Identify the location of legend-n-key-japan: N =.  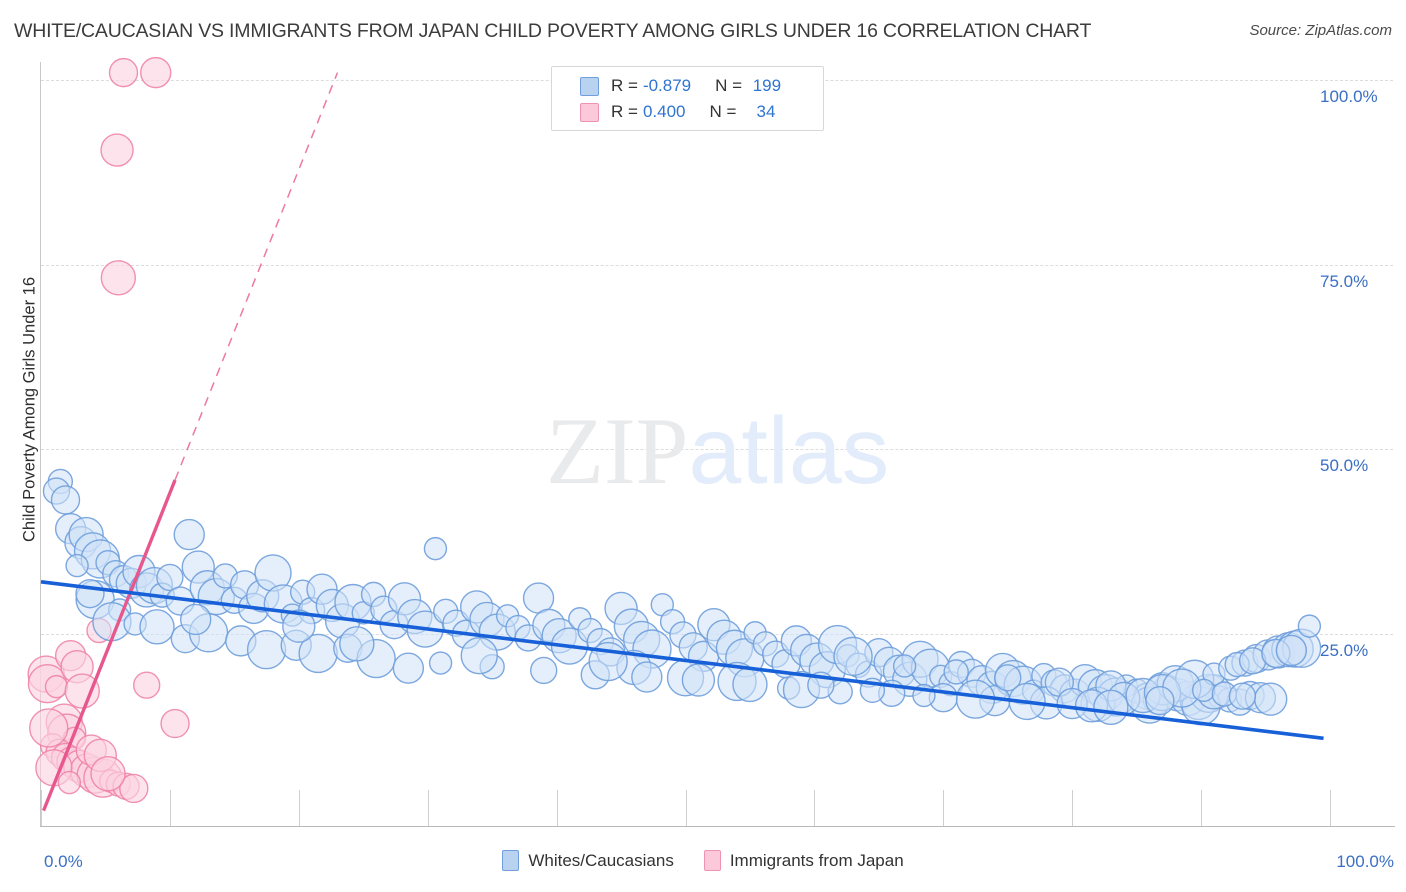
(723, 111).